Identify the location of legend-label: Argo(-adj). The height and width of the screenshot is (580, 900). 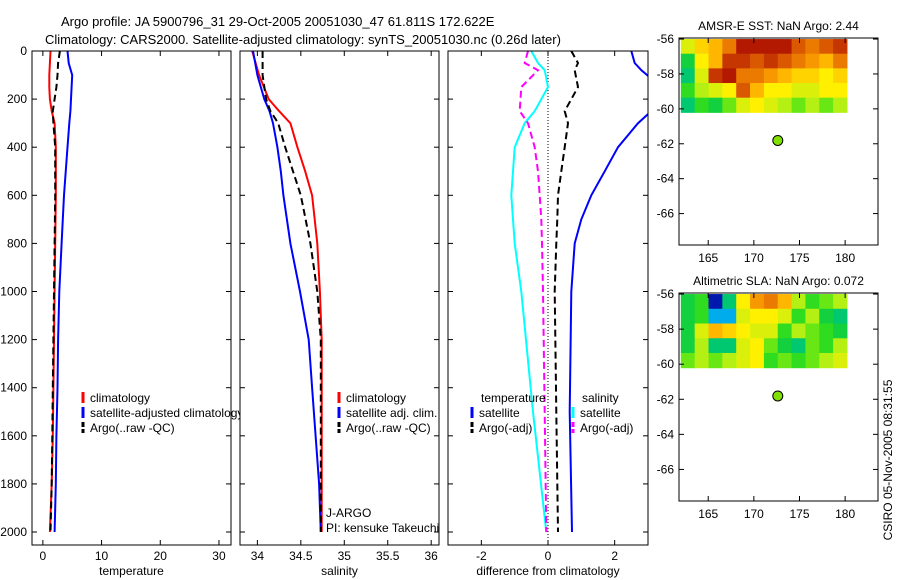
(505, 428).